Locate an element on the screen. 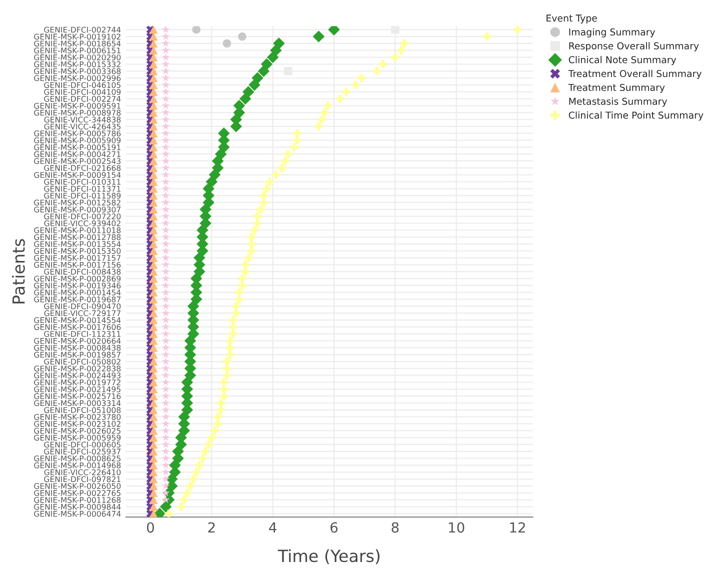 The image size is (720, 581). x-tick-label: 0 is located at coordinates (150, 527).